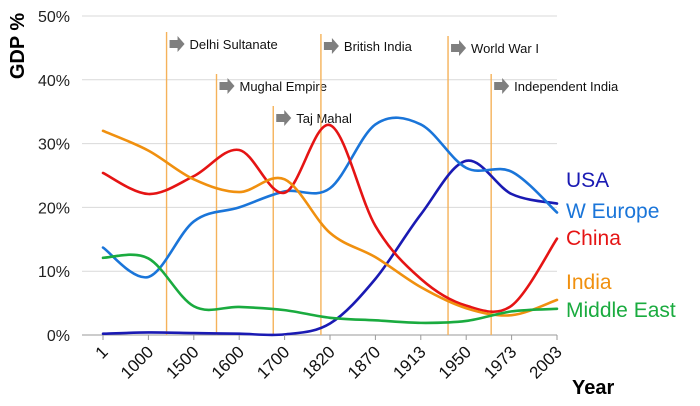  What do you see at coordinates (228, 362) in the screenshot?
I see `x-tick-label: 1600` at bounding box center [228, 362].